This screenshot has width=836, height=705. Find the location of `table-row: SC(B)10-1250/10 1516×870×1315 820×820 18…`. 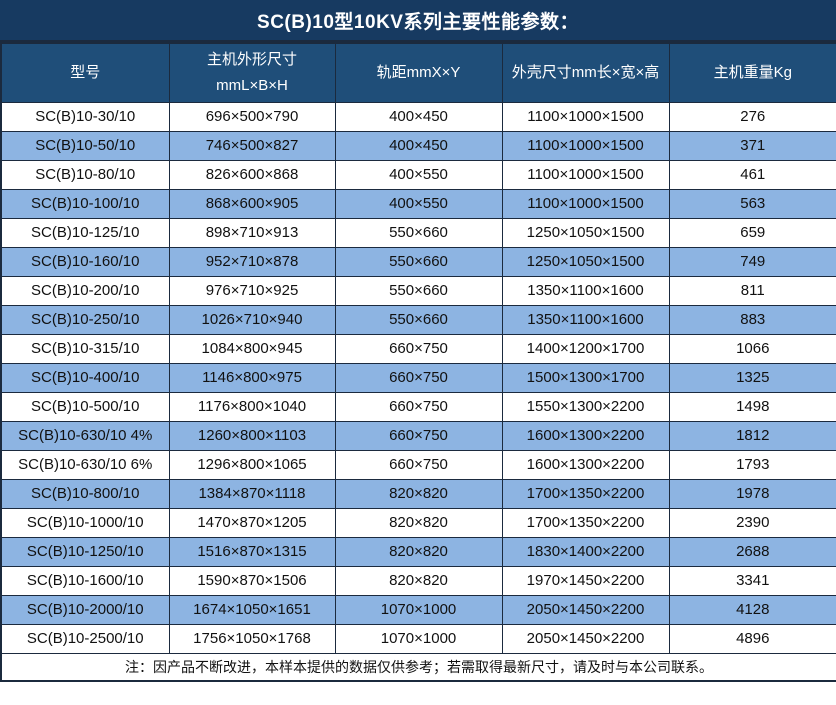

table-row: SC(B)10-1250/10 1516×870×1315 820×820 18… is located at coordinates (418, 551).